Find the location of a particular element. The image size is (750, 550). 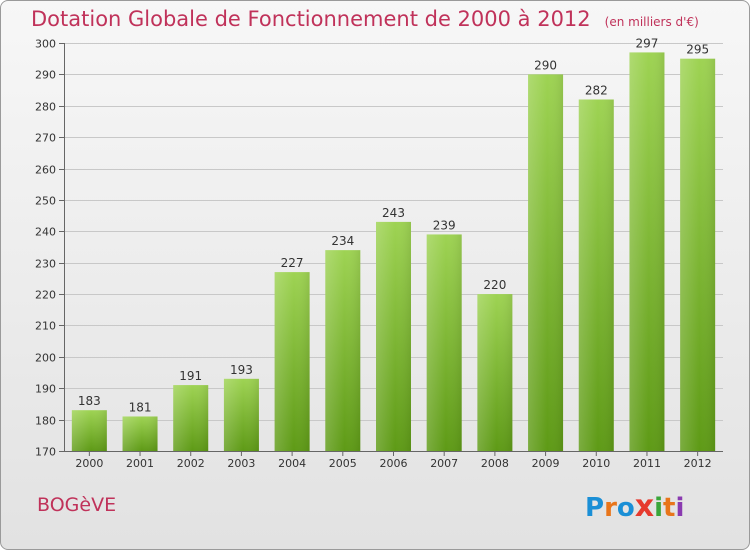

x-tick-label: 2001 is located at coordinates (140, 463).